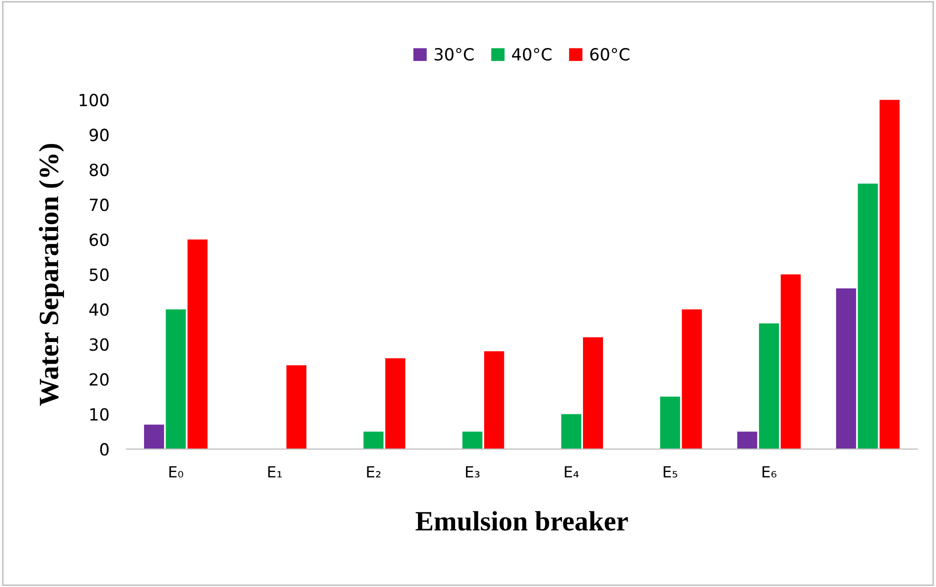  What do you see at coordinates (571, 472) in the screenshot?
I see `x-tick-label: E₄` at bounding box center [571, 472].